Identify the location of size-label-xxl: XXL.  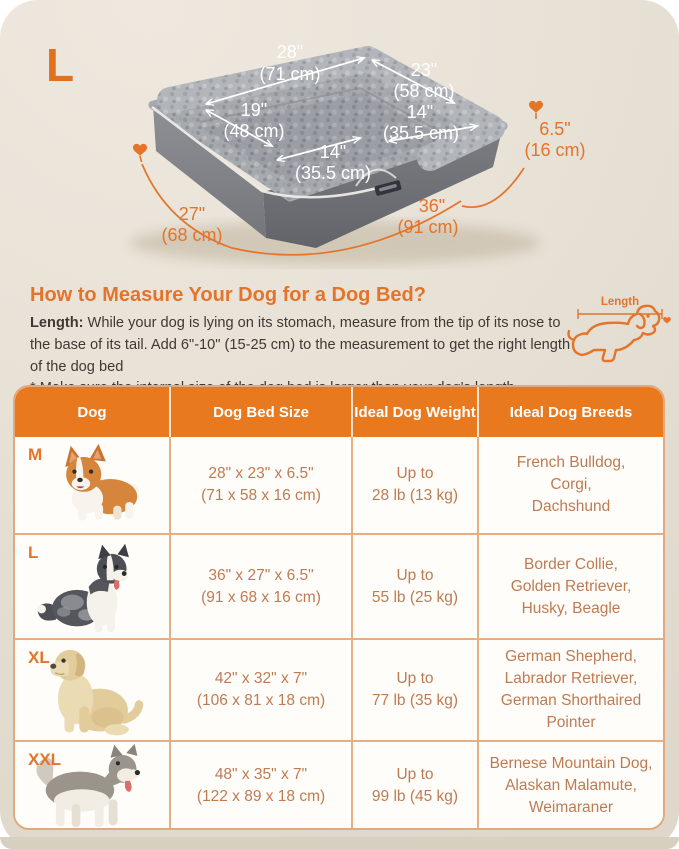
(45, 759).